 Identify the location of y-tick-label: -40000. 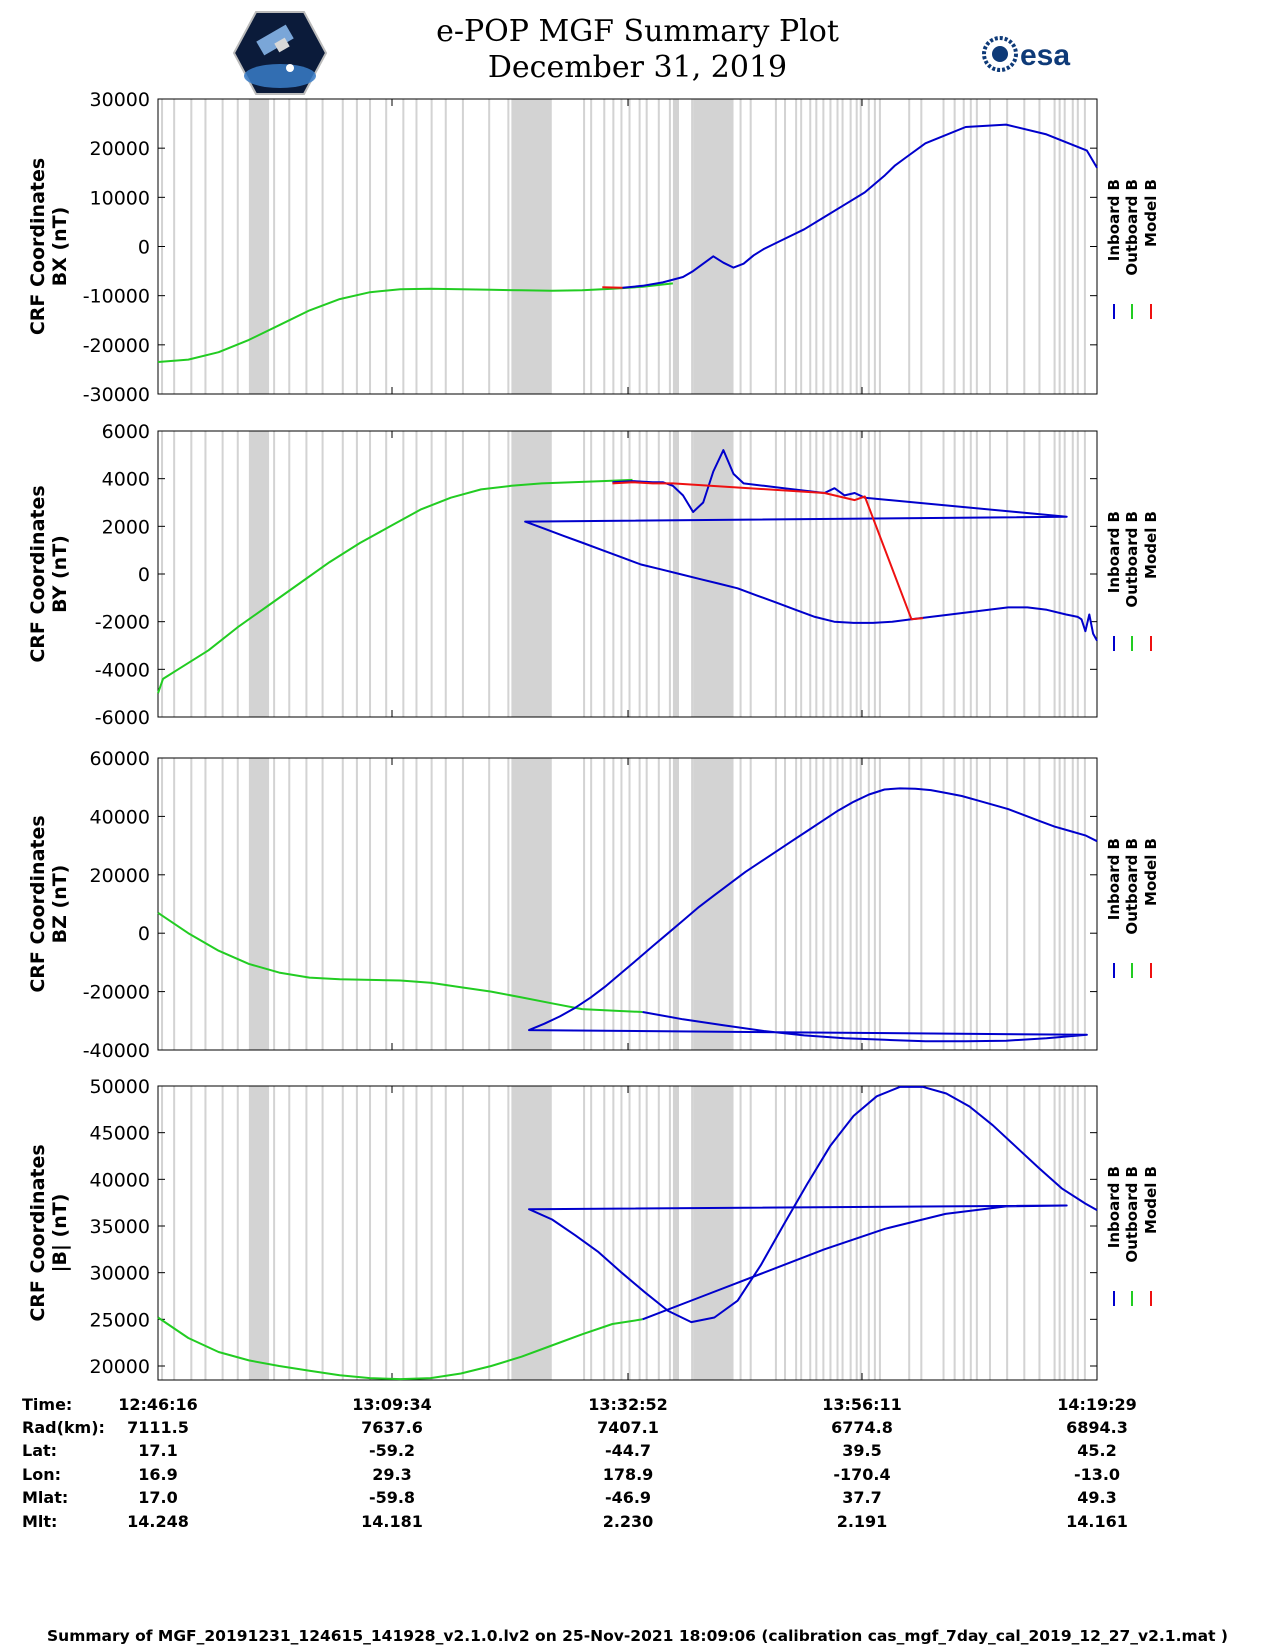
(116, 1051).